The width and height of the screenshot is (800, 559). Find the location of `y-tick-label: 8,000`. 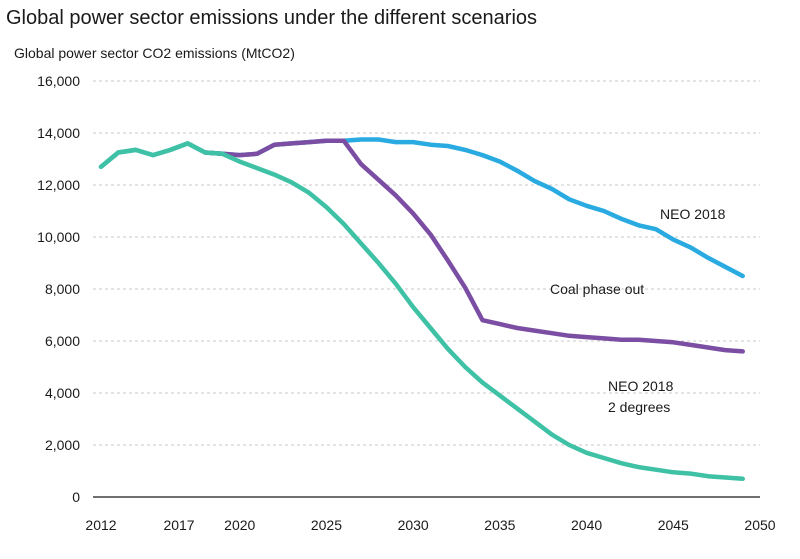

y-tick-label: 8,000 is located at coordinates (62, 289).